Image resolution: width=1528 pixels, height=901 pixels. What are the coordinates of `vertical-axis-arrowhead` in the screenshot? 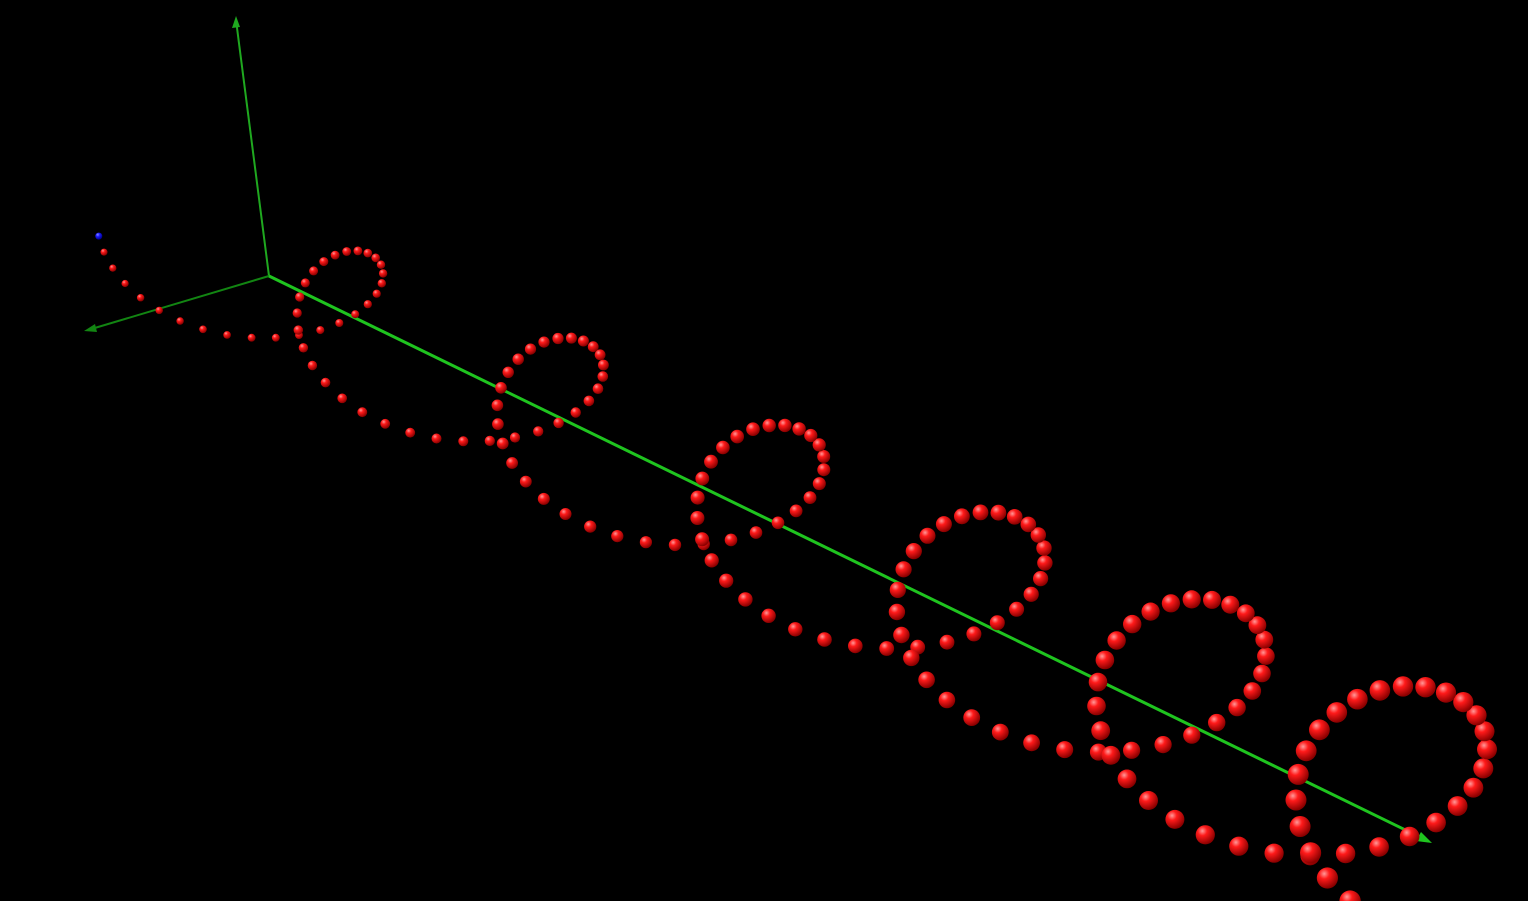 It's located at (236, 22).